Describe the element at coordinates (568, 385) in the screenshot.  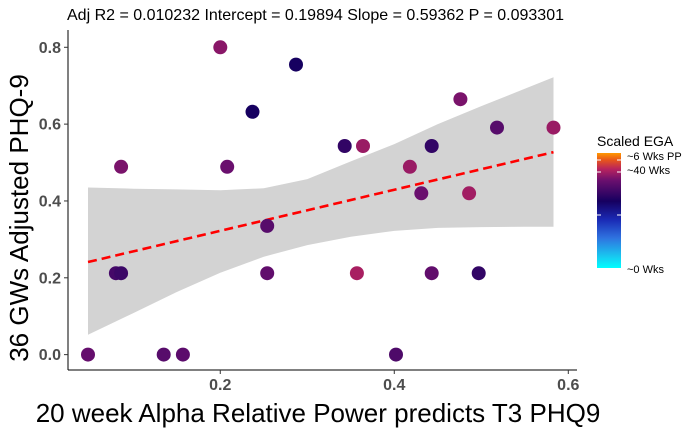
I see `x-tick-label: 0.6` at that location.